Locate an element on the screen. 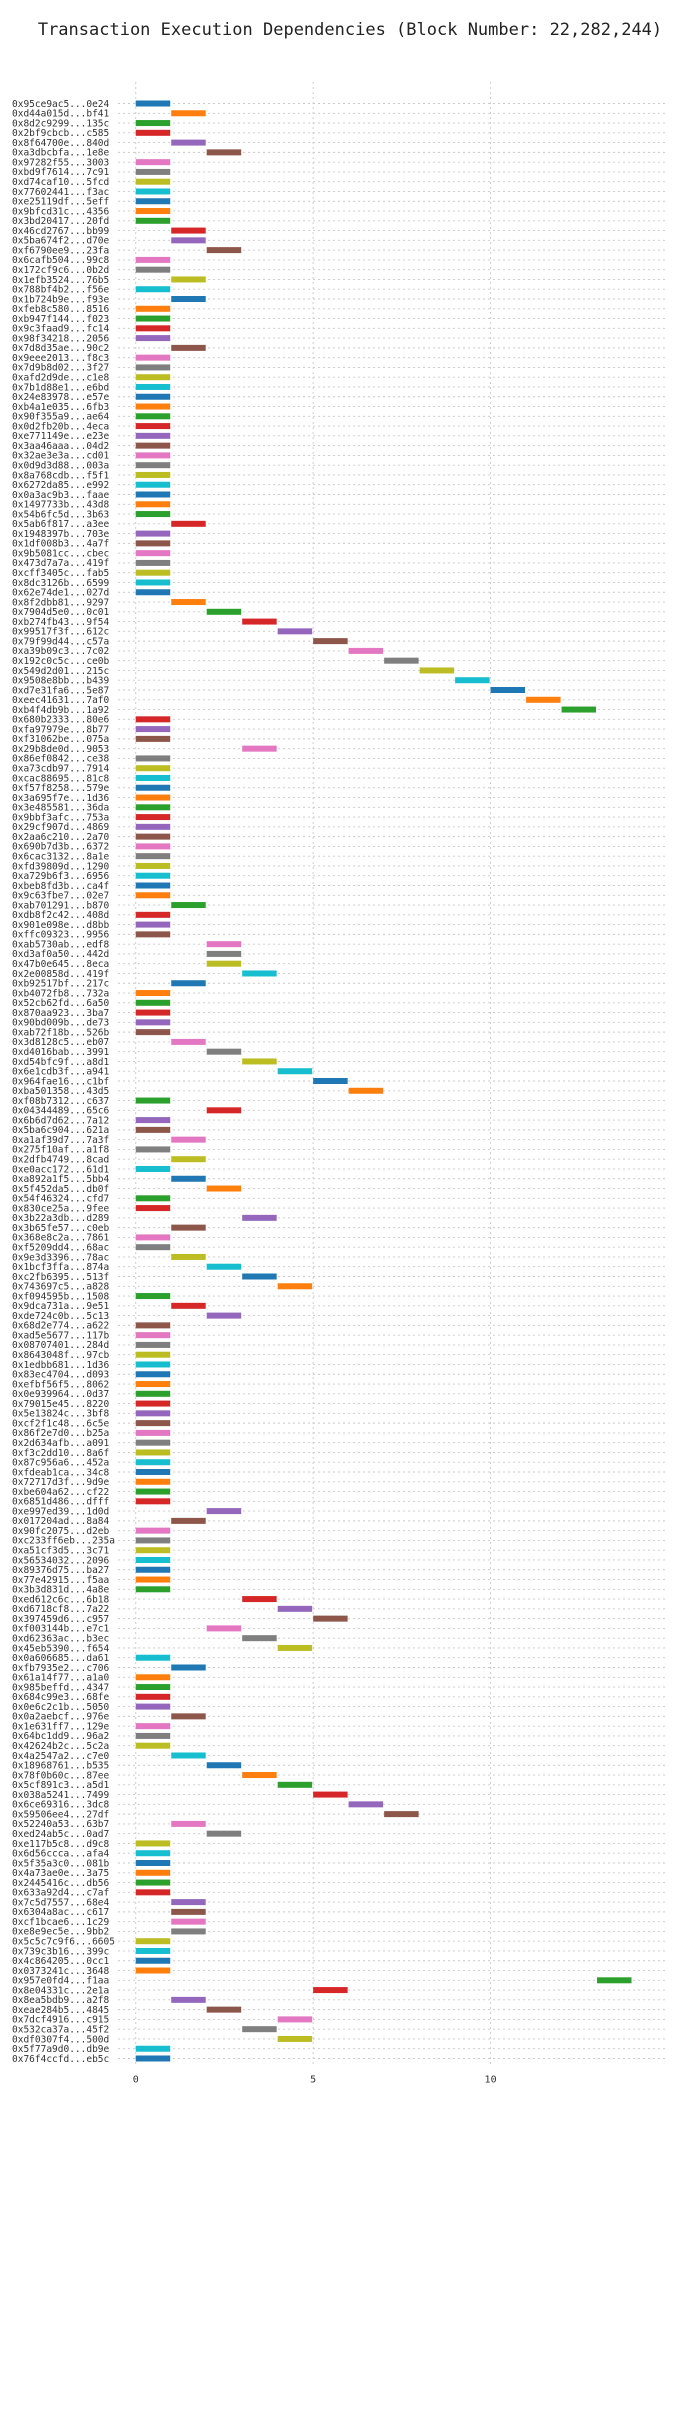 The width and height of the screenshot is (700, 2412). x-tick-label: 10 is located at coordinates (491, 2080).